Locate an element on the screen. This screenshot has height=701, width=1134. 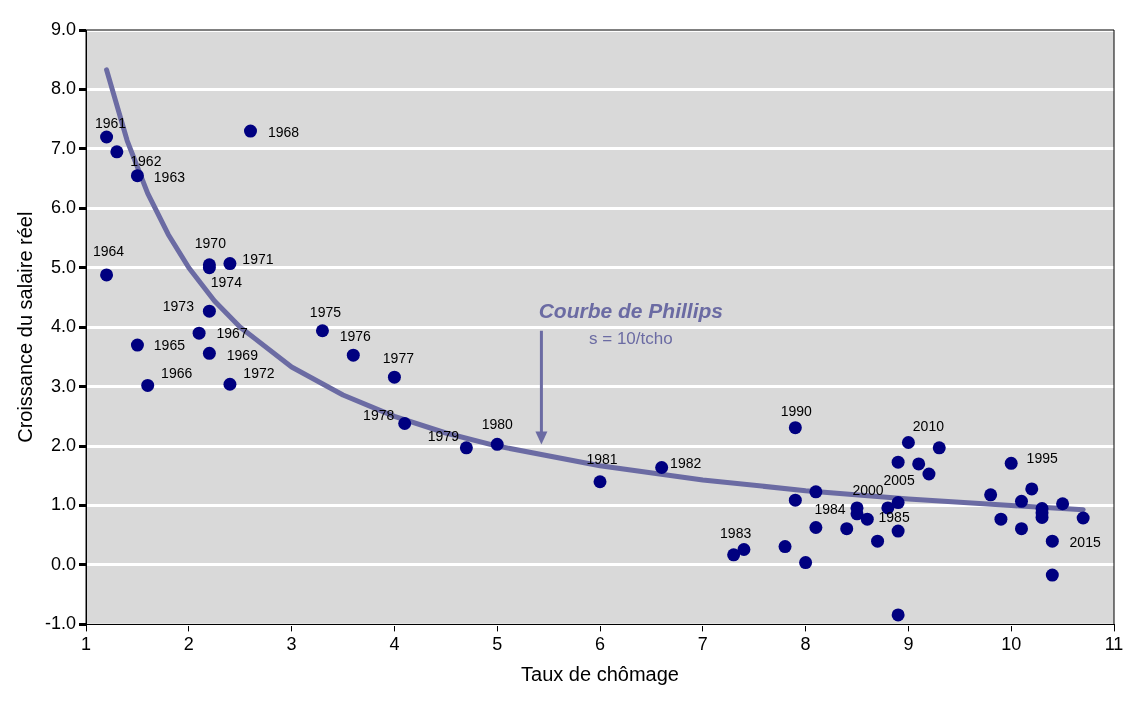
annotation: 1969 is located at coordinates (242, 355).